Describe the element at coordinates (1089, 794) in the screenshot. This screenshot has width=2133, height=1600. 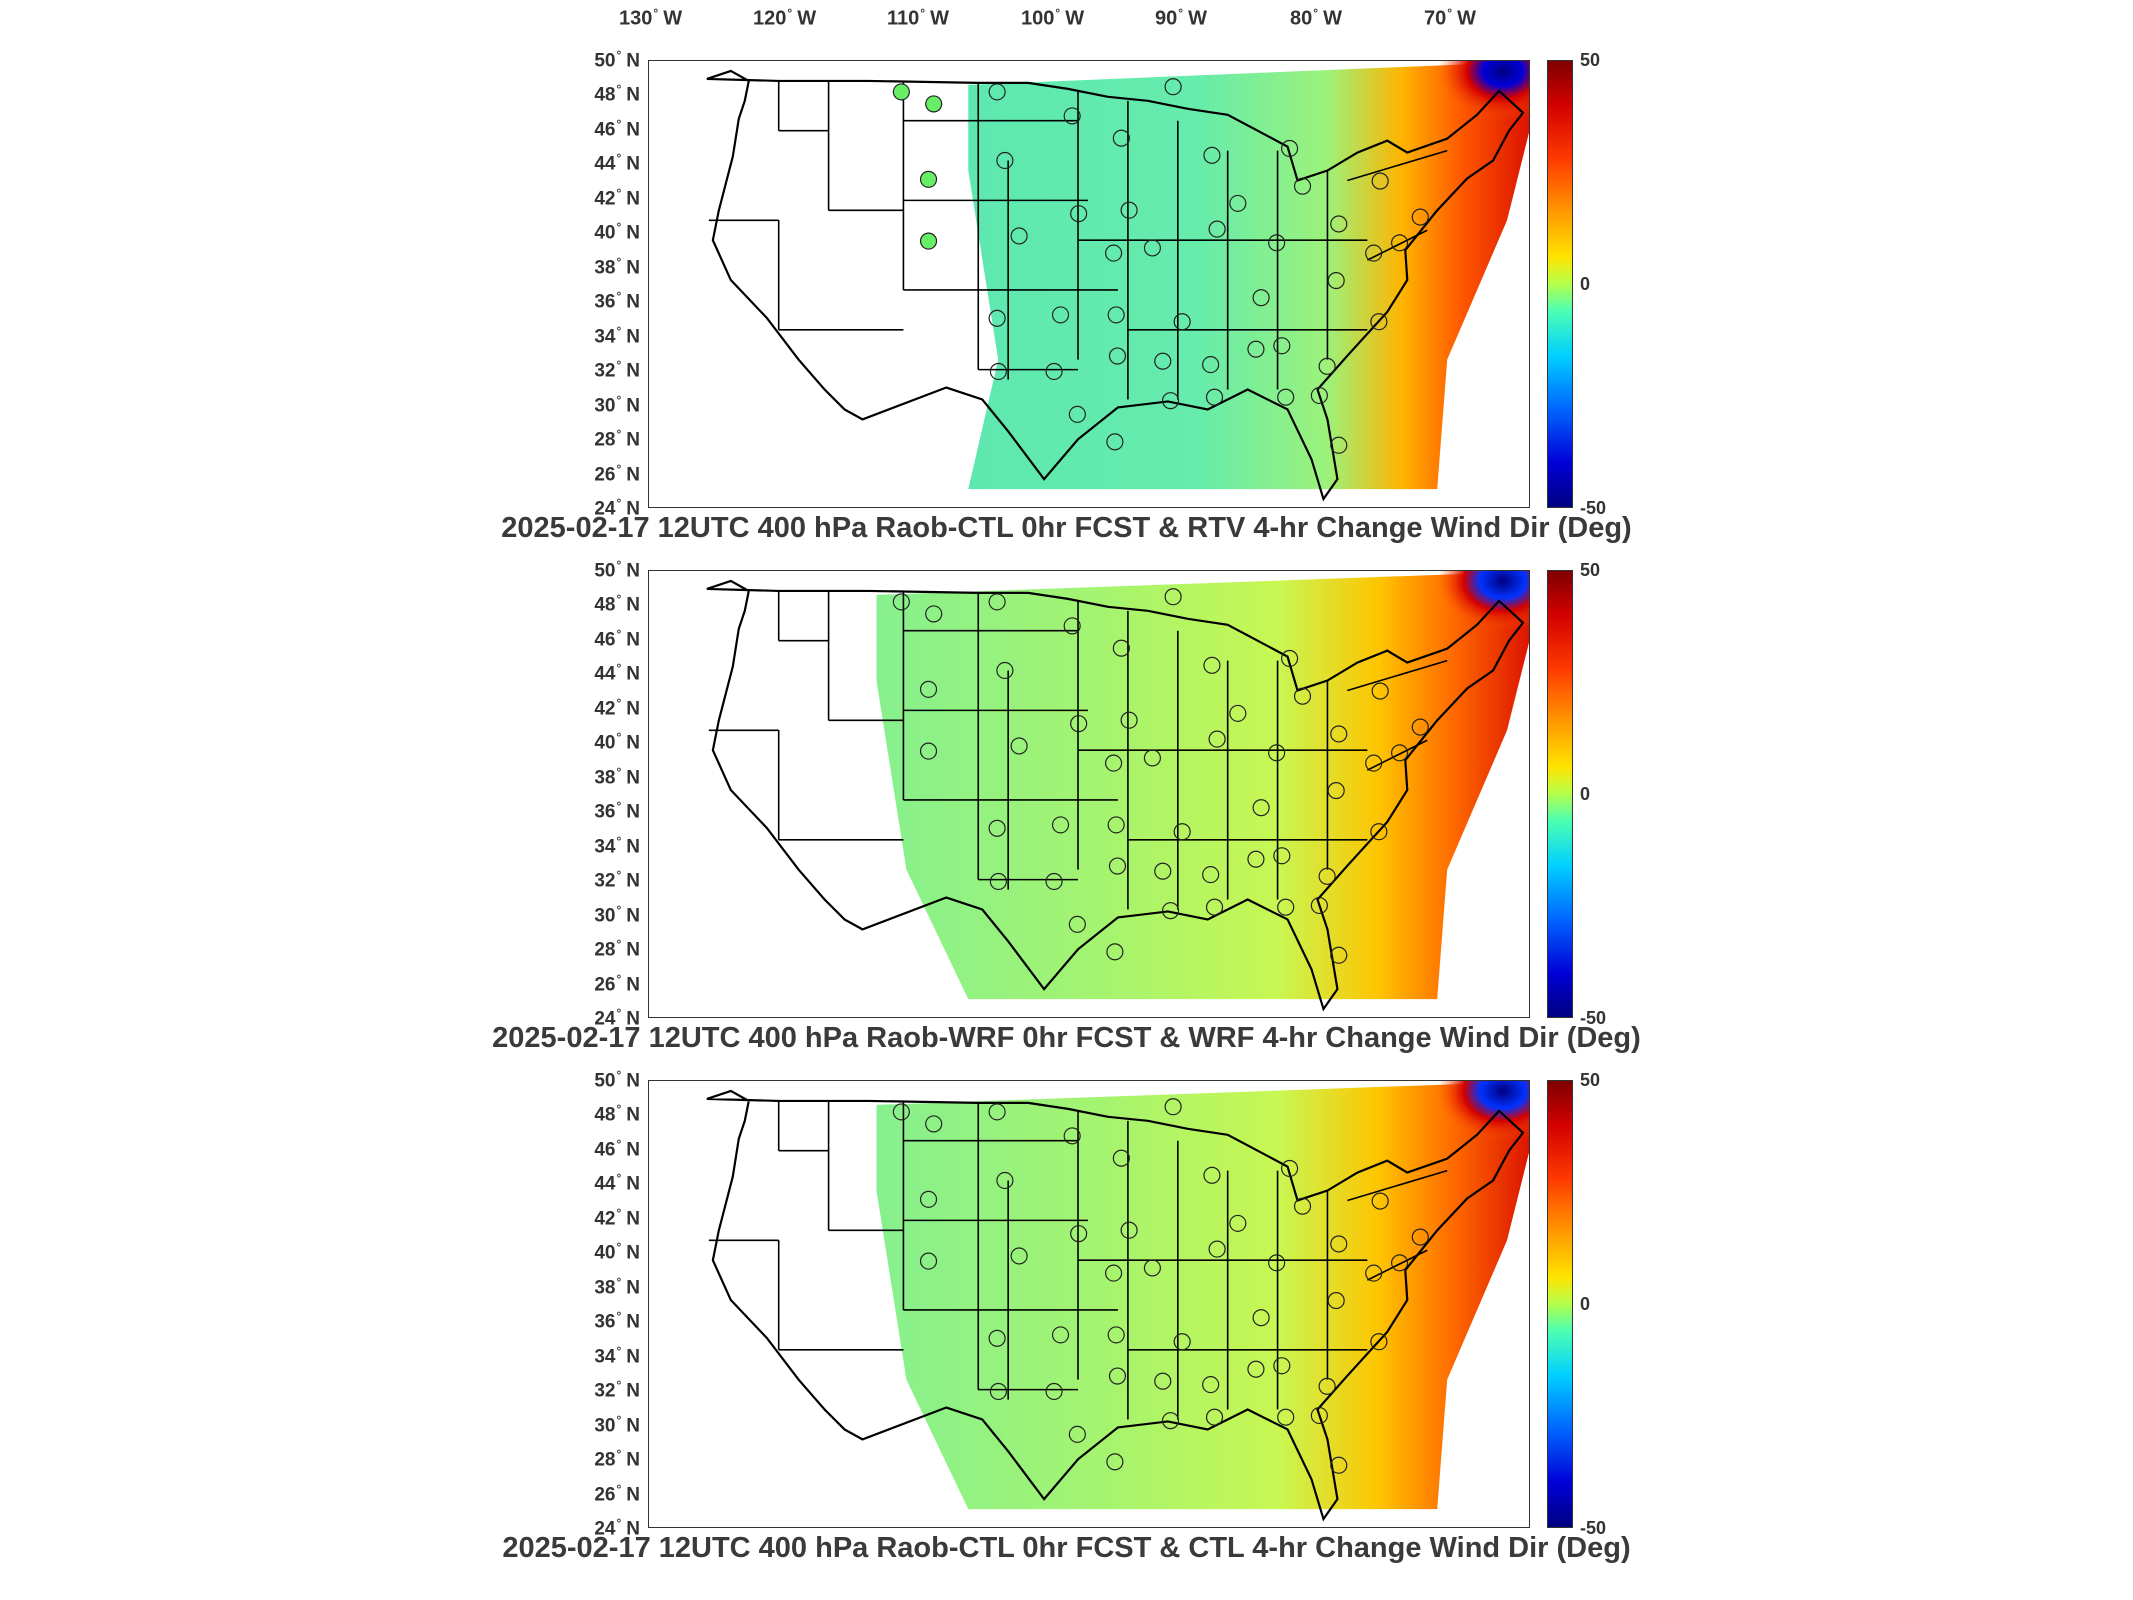
I see `map-frame` at that location.